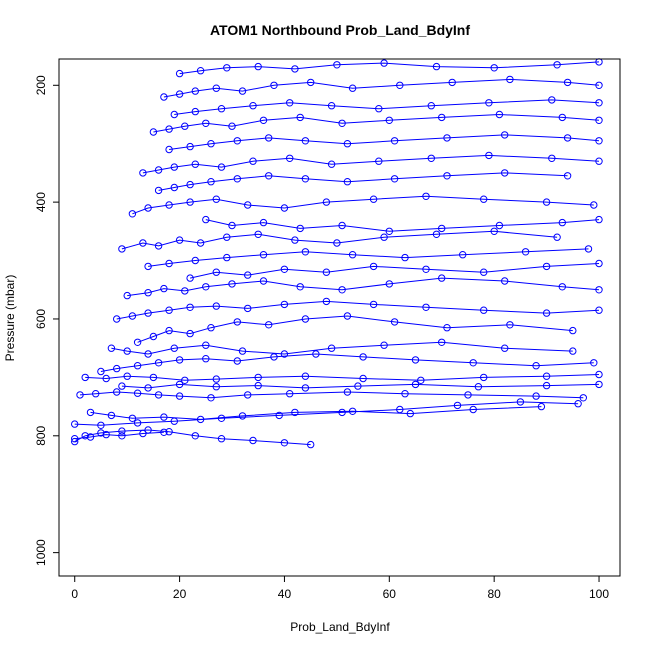  What do you see at coordinates (285, 594) in the screenshot?
I see `x-tick-label: 40` at bounding box center [285, 594].